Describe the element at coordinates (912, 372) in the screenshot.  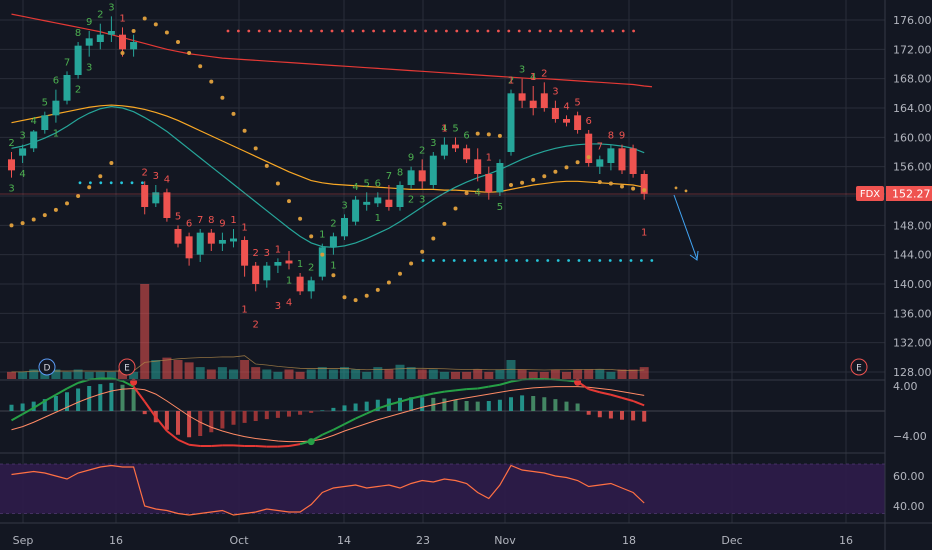
I see `price-tick-label: 128.00` at that location.